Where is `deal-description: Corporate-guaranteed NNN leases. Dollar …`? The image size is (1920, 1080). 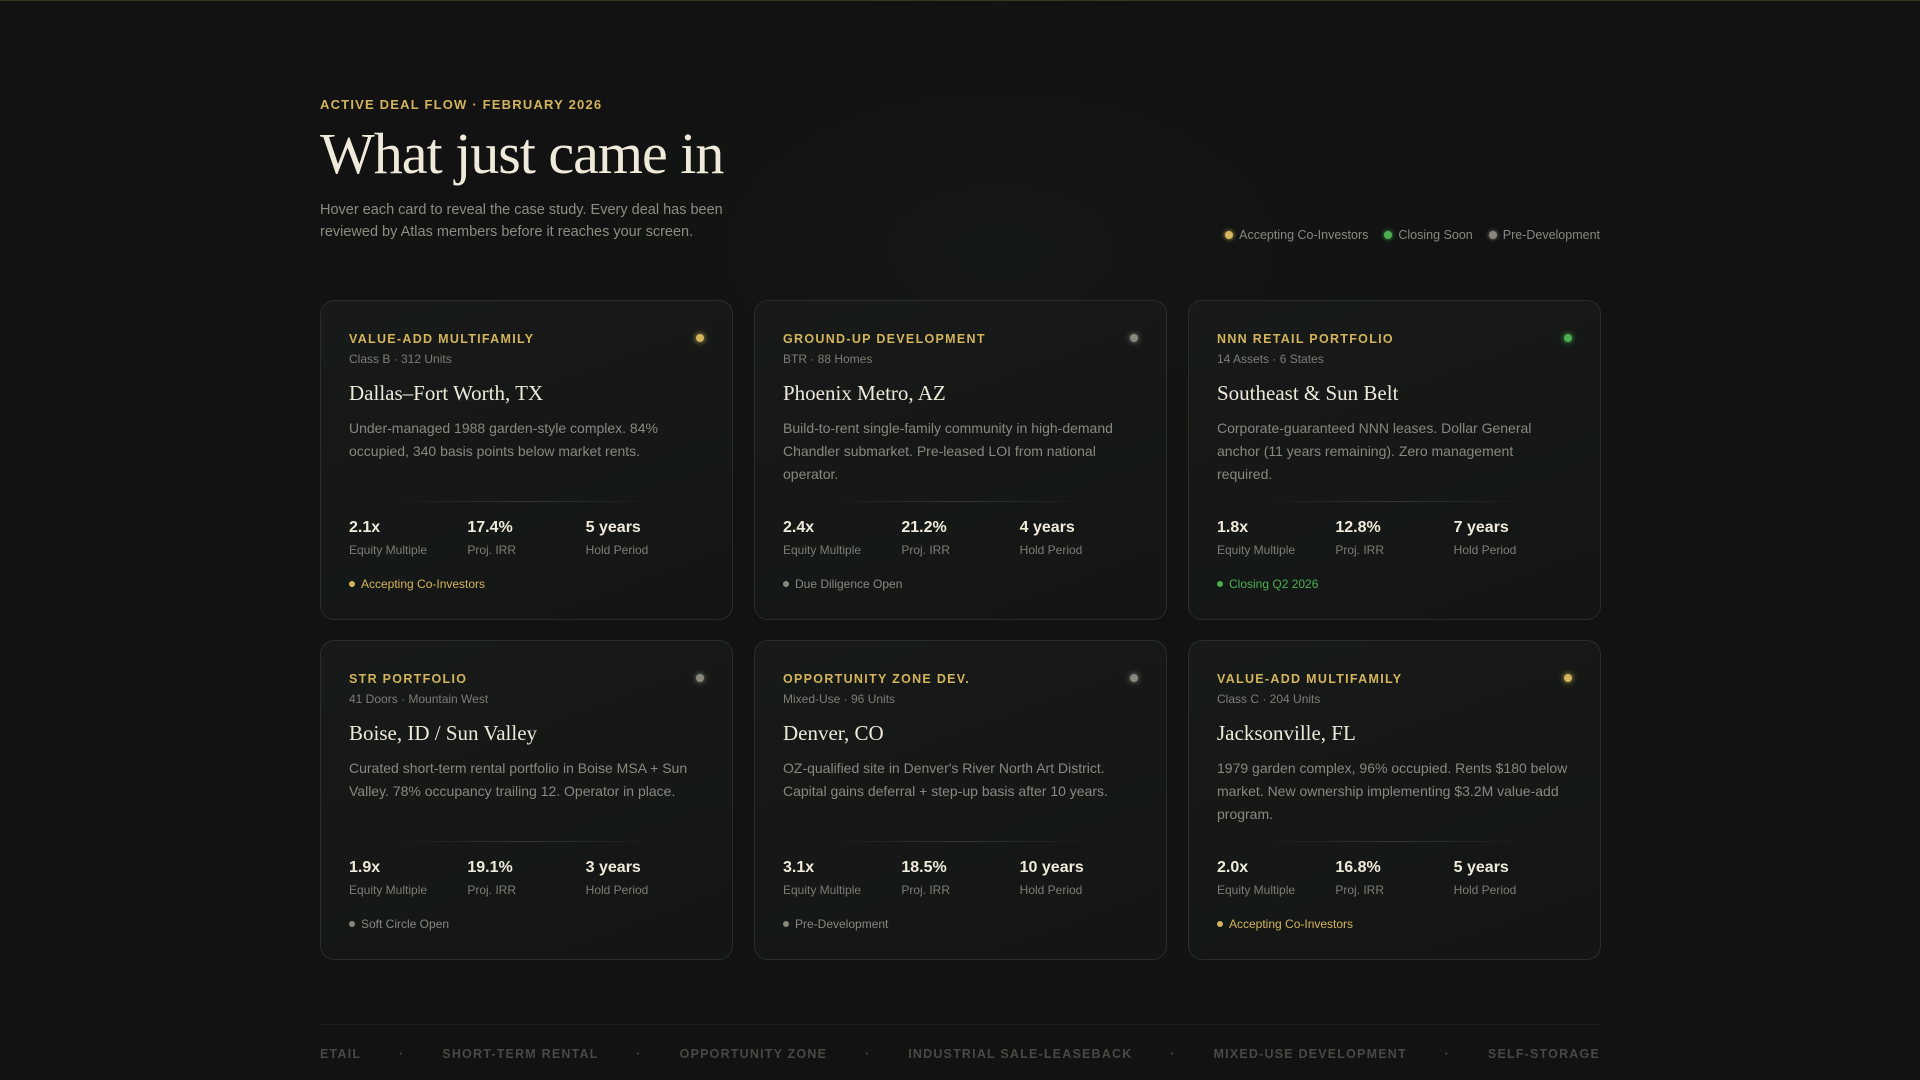 deal-description: Corporate-guaranteed NNN leases. Dollar … is located at coordinates (1374, 451).